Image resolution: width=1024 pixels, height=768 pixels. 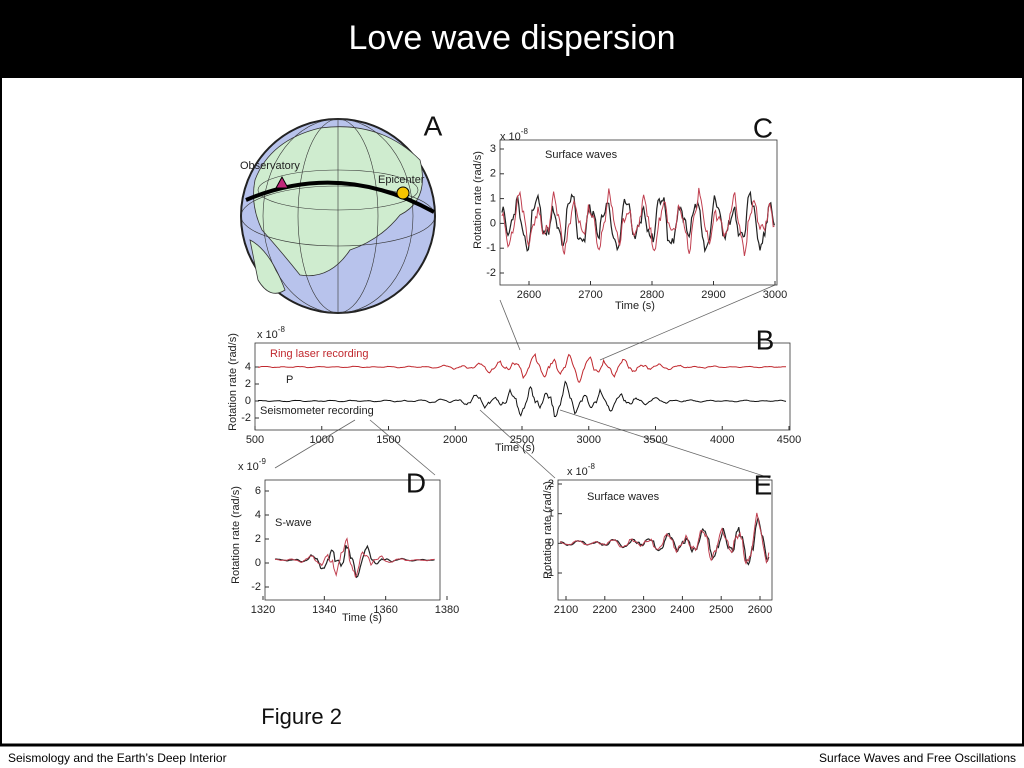 What do you see at coordinates (324, 610) in the screenshot?
I see `x-tick-label: 1340` at bounding box center [324, 610].